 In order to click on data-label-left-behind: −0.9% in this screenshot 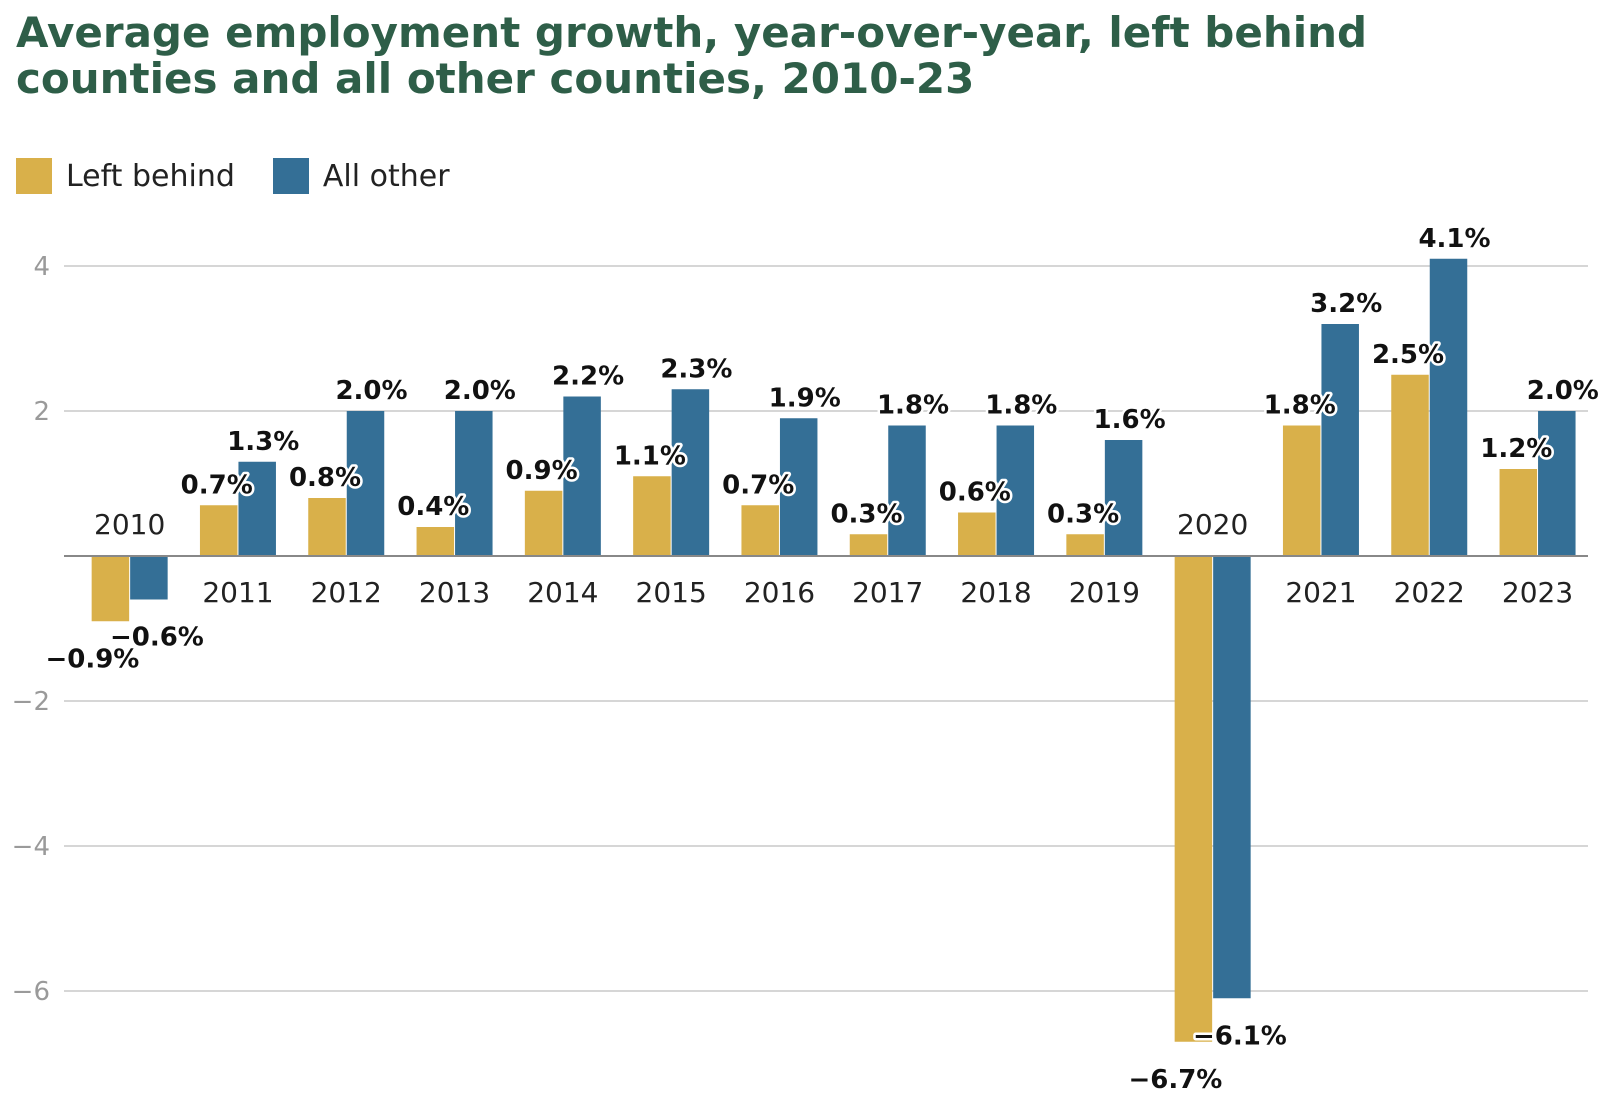, I will do `click(92, 659)`.